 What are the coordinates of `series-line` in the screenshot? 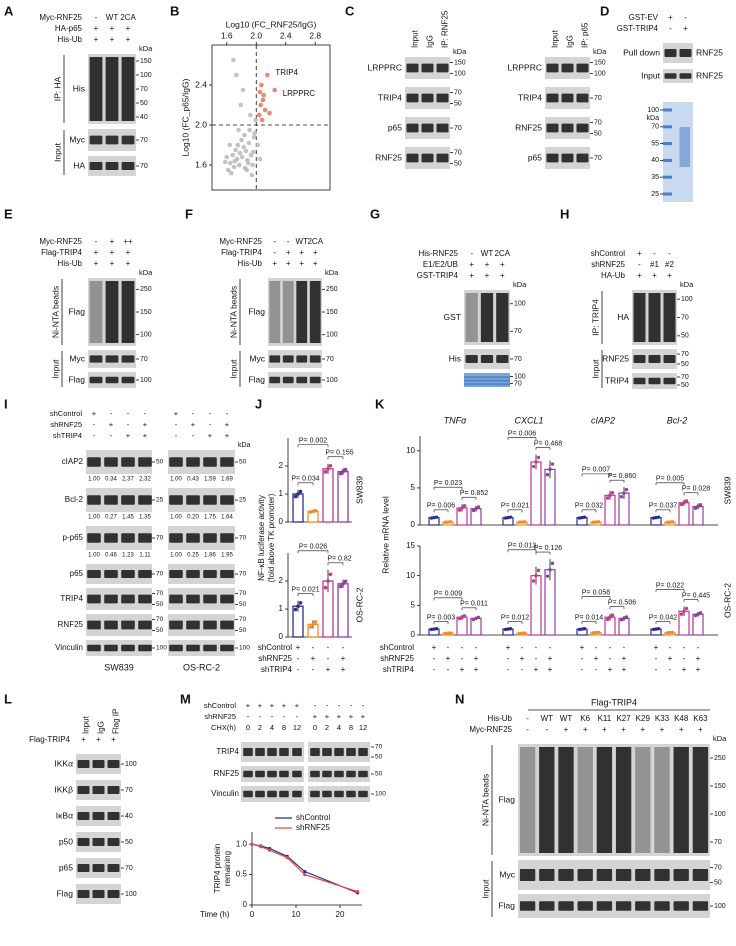 It's located at (304, 868).